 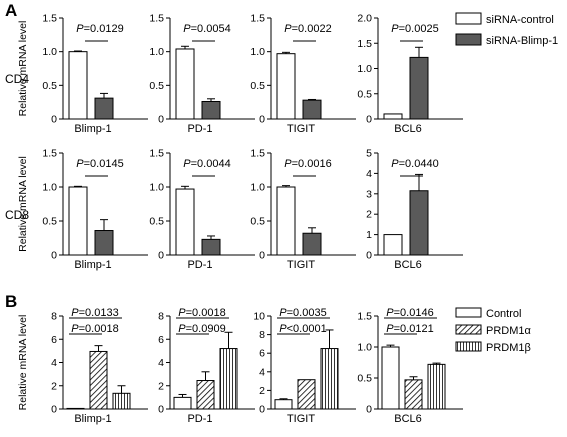 What do you see at coordinates (364, 379) in the screenshot?
I see `y-tick-label-b-bcl6: 0.5` at bounding box center [364, 379].